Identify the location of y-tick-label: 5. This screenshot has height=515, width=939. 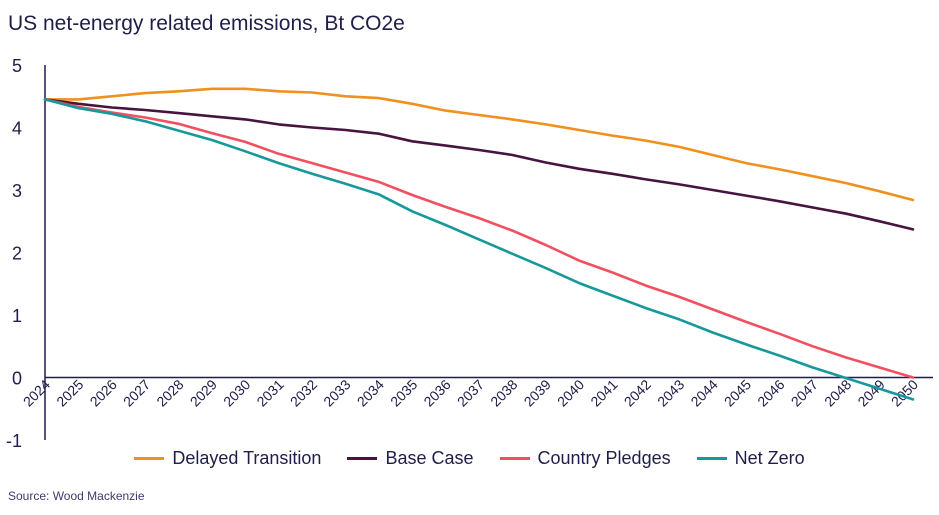
(17, 66).